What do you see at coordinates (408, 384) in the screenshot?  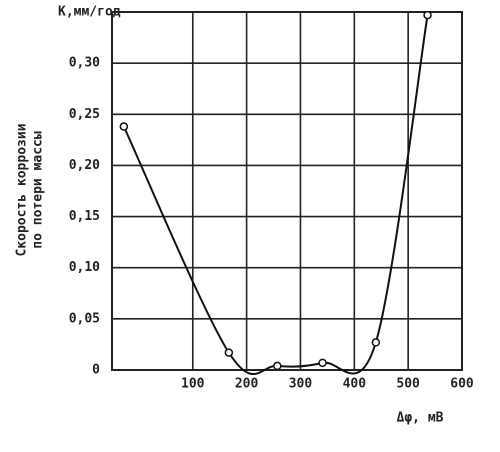 I see `x-tick-label: 500` at bounding box center [408, 384].